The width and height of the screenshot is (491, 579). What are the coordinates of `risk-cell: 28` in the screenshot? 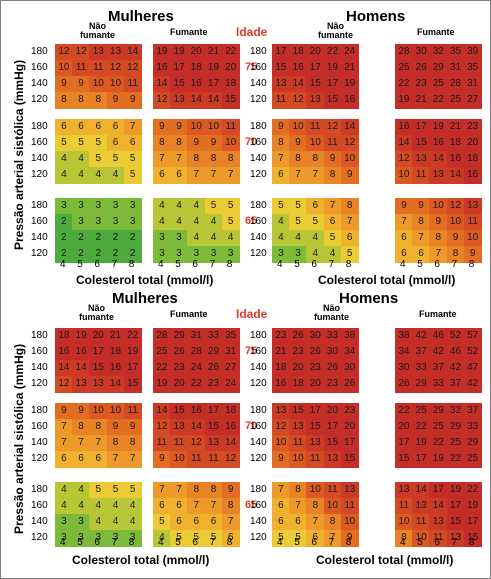 It's located at (404, 52).